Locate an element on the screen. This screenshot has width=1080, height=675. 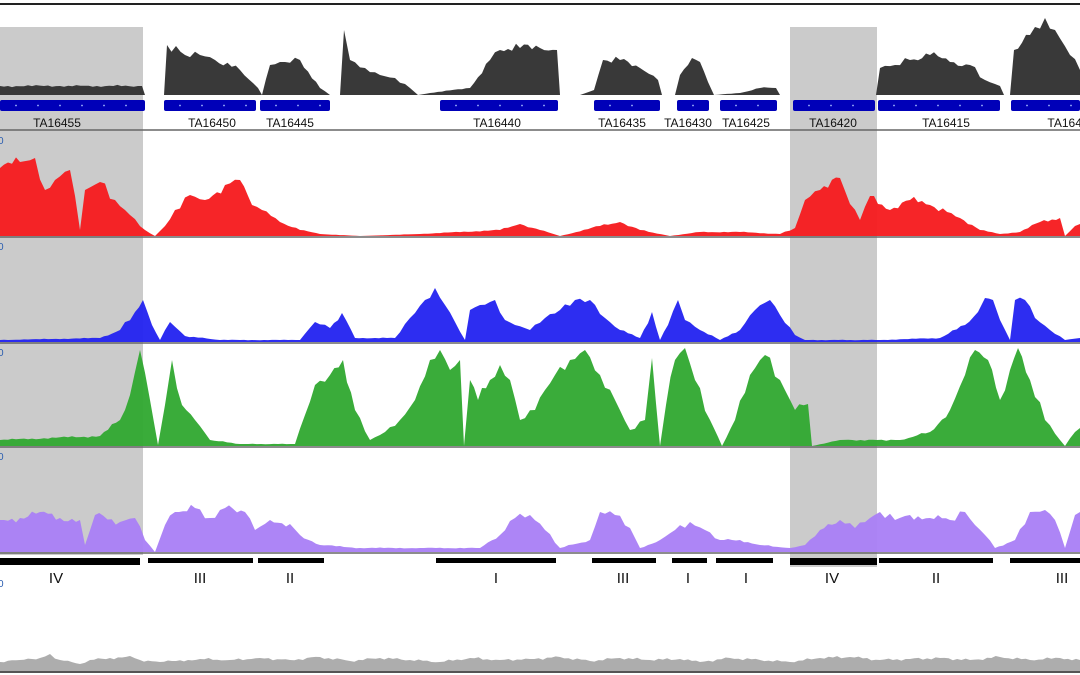
gene-feature: TA16445 is located at coordinates (295, 115).